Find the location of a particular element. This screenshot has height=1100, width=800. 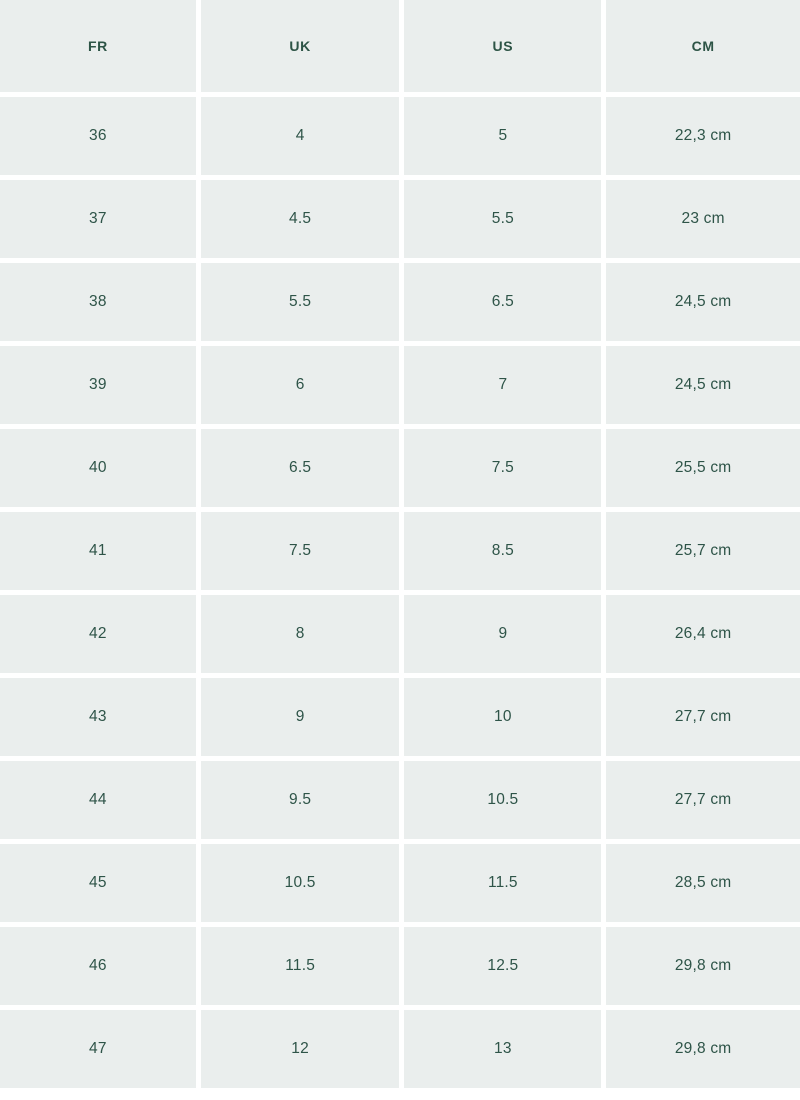

table-cell-uk: 8 is located at coordinates (300, 634).